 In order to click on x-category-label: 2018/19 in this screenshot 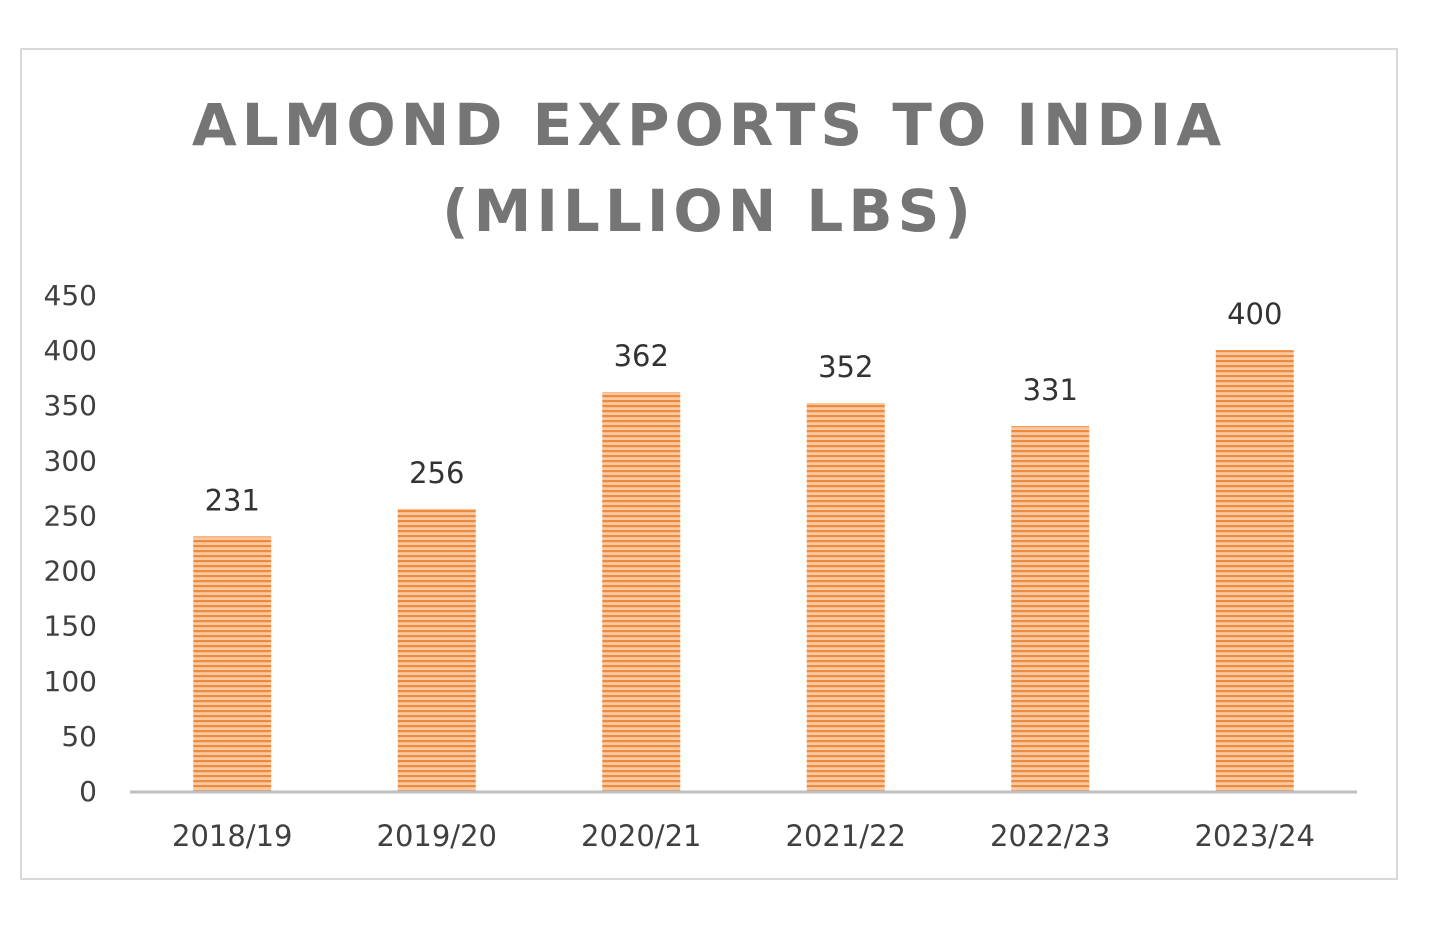, I will do `click(232, 836)`.